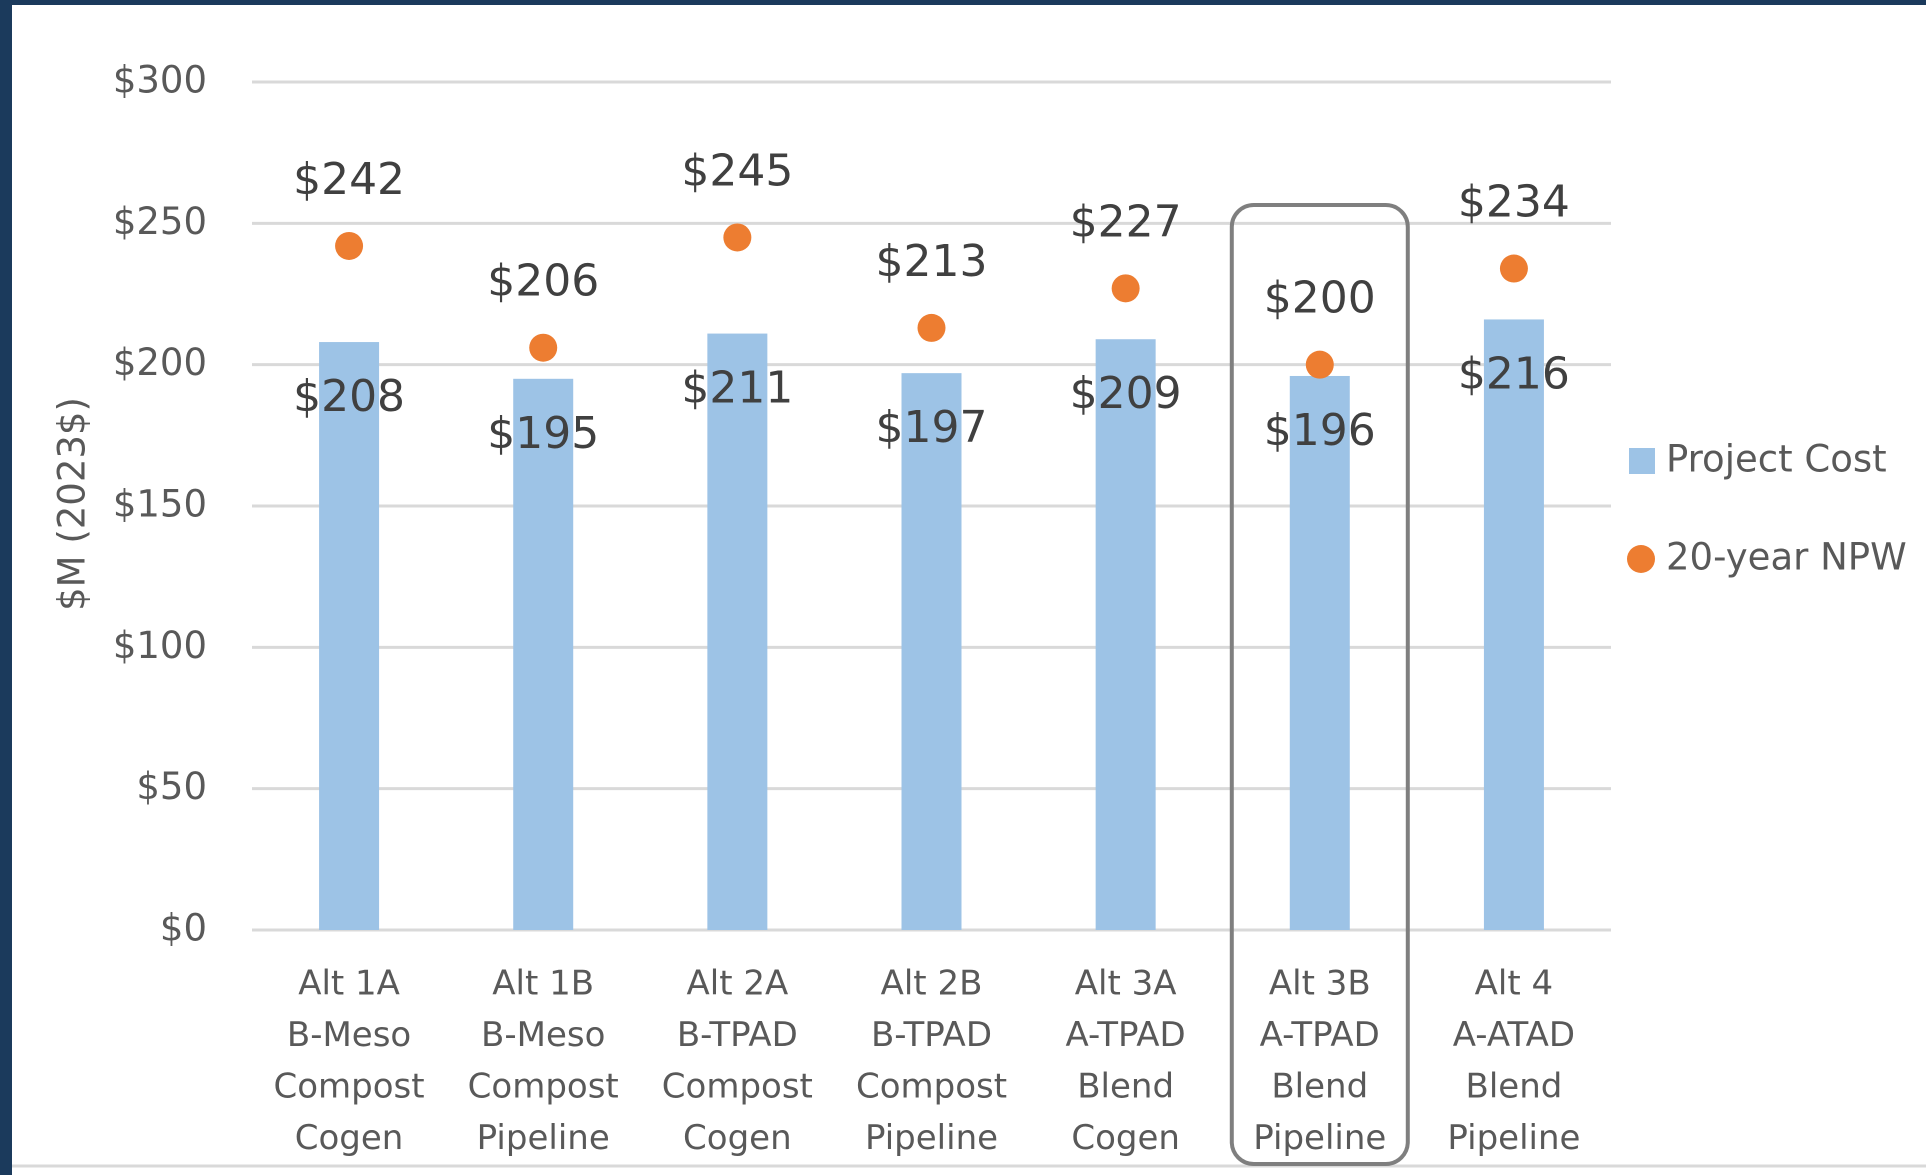 Image resolution: width=1926 pixels, height=1175 pixels. What do you see at coordinates (1514, 373) in the screenshot?
I see `bar-value-label: $216` at bounding box center [1514, 373].